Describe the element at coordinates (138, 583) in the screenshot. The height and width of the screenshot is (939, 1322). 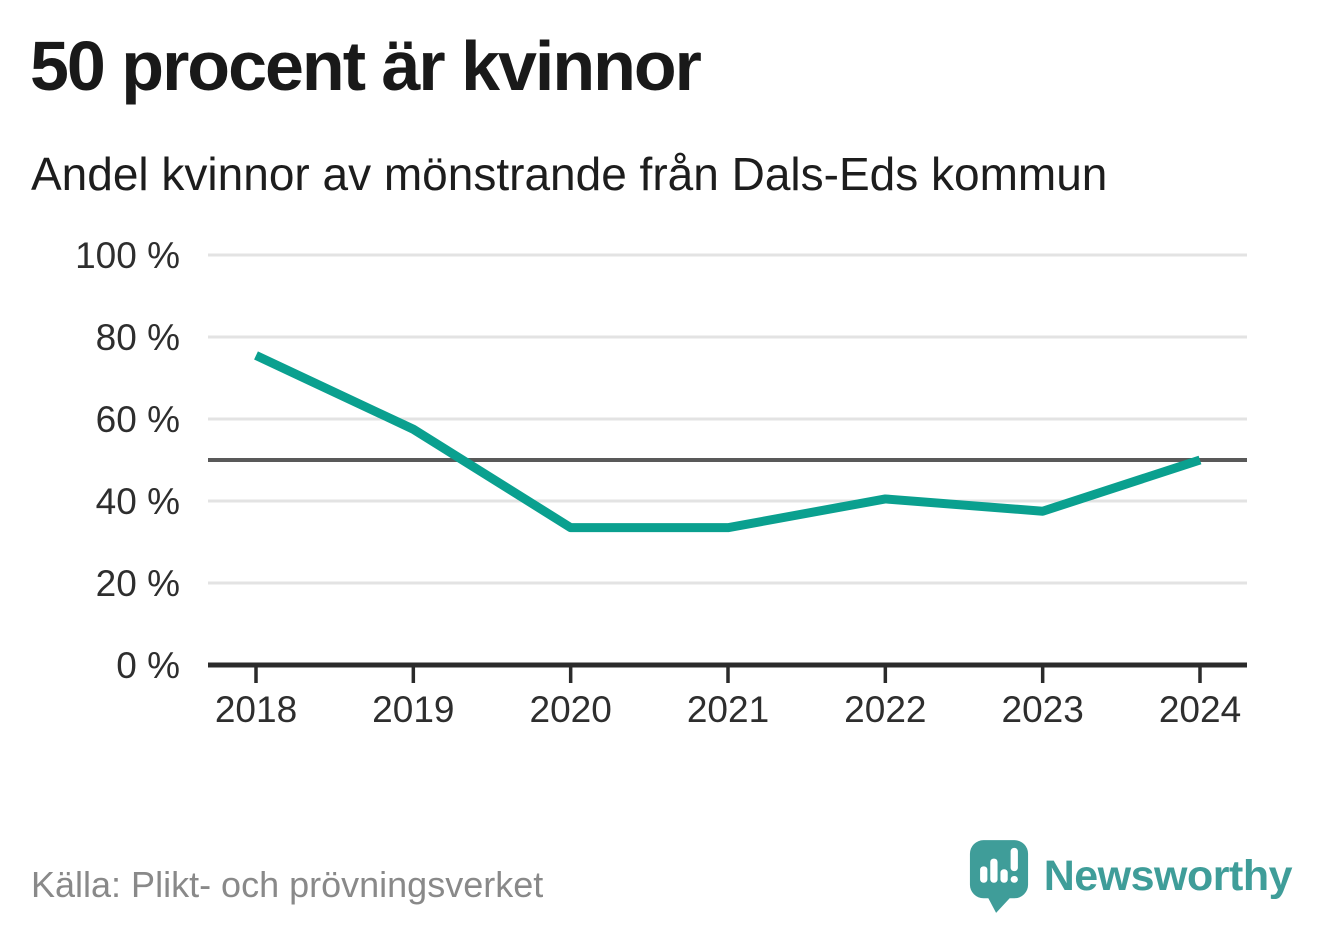
I see `svg-text: 20 %` at that location.